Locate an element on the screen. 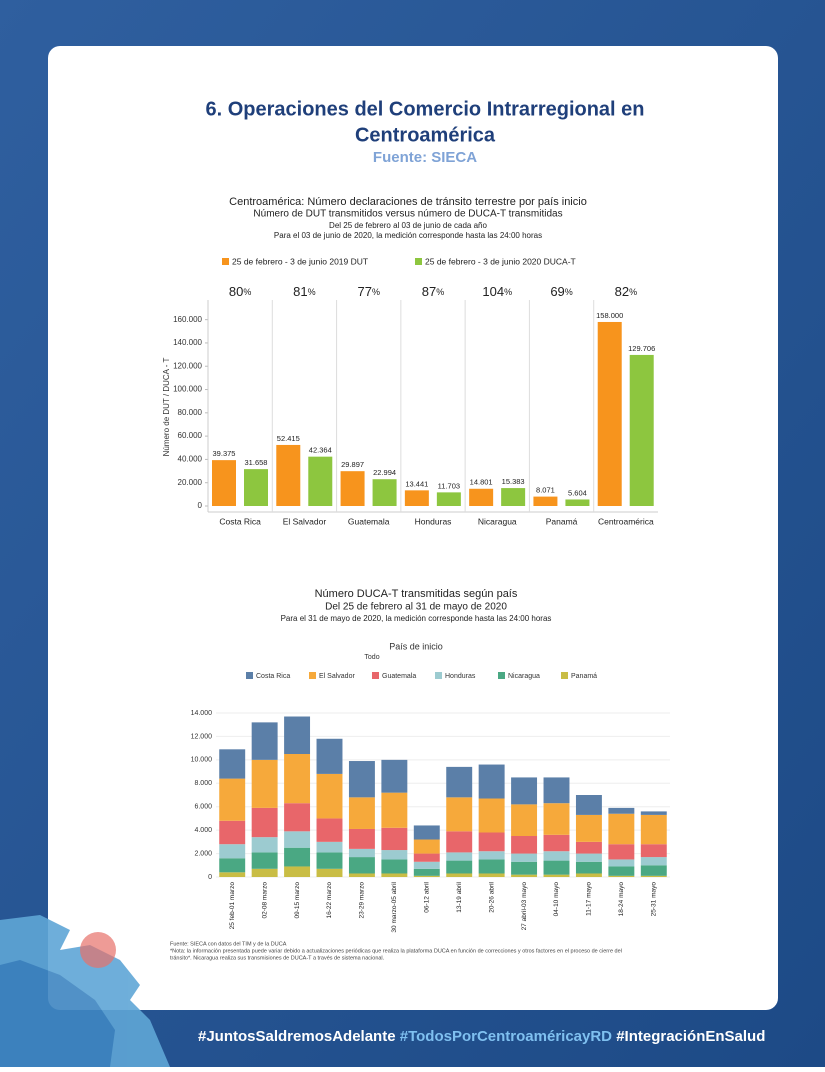 Image resolution: width=825 pixels, height=1072 pixels. y-tick-label: 8.000 is located at coordinates (203, 783).